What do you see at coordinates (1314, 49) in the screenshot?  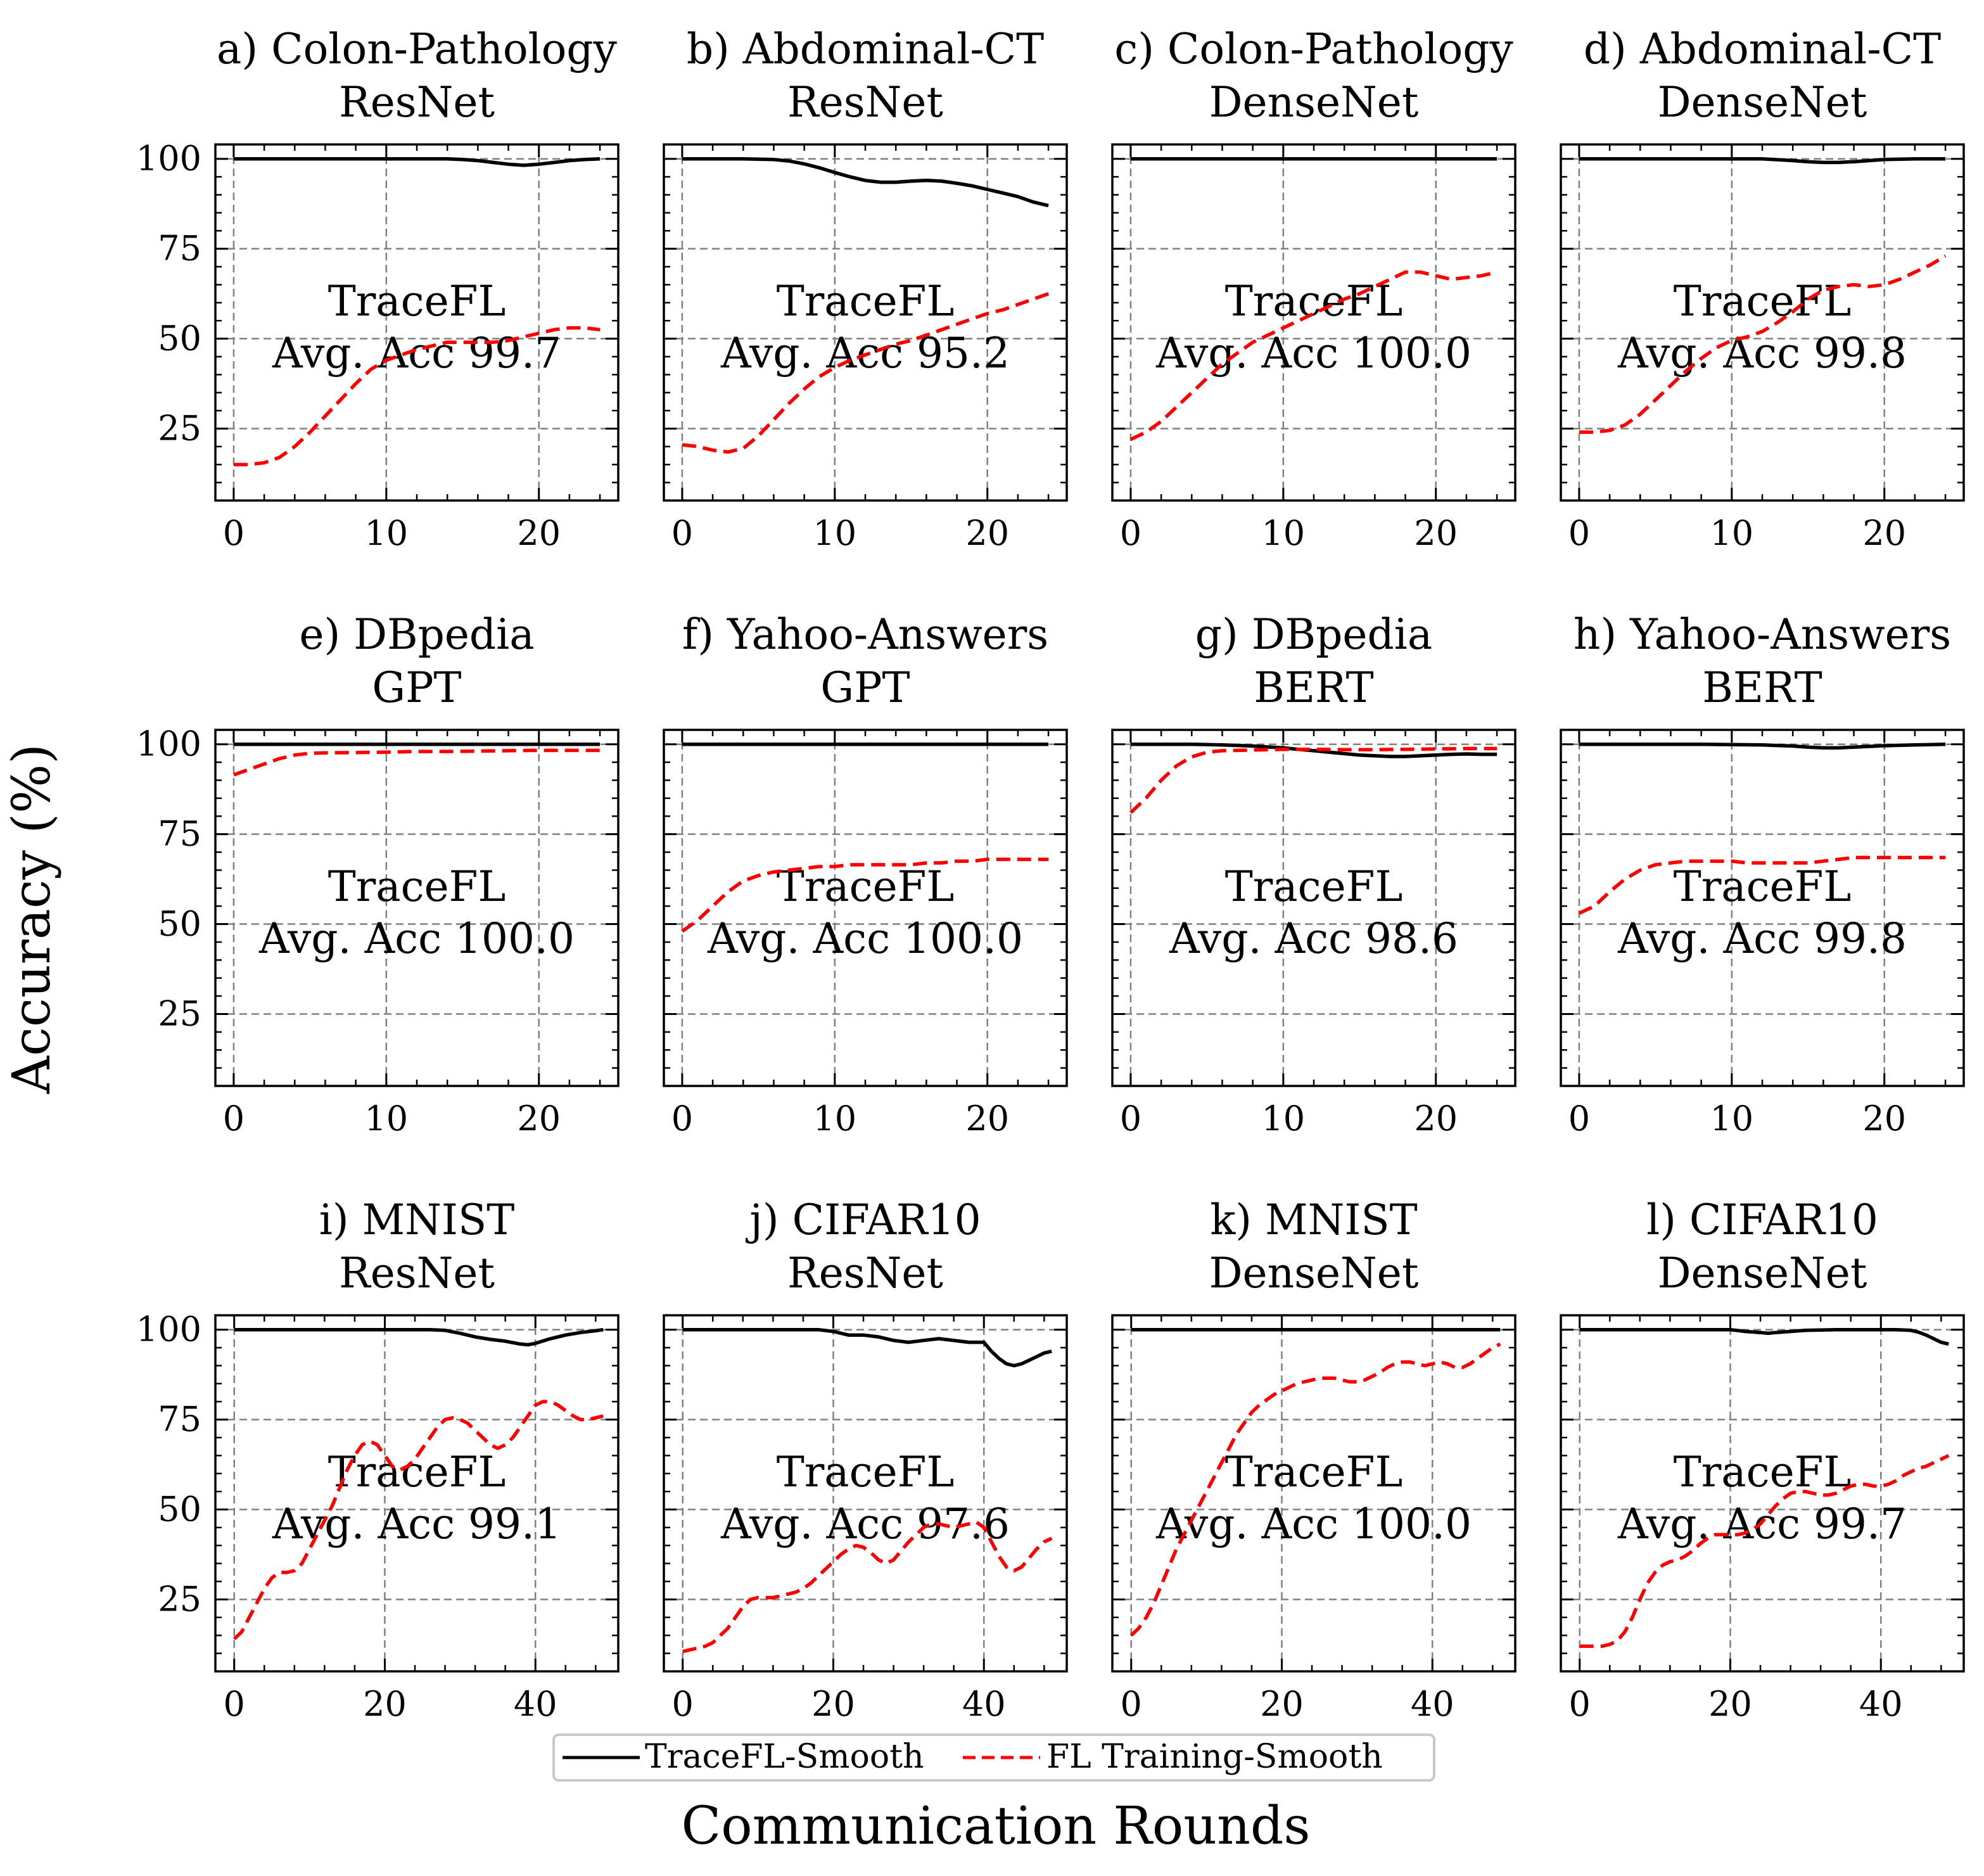 I see `panel-title: c) Colon-Pathology` at bounding box center [1314, 49].